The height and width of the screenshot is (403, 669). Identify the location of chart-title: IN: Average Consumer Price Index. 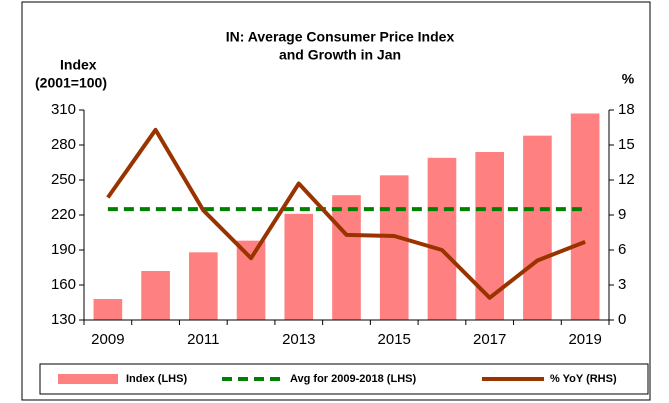
(340, 37).